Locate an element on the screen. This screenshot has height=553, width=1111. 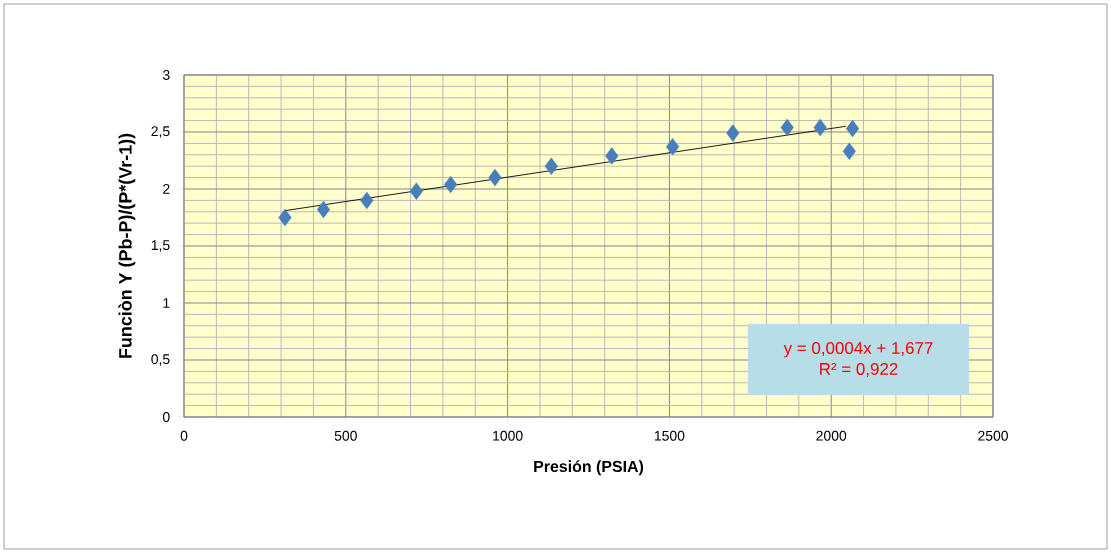
x-tick-label: 2500 is located at coordinates (993, 435).